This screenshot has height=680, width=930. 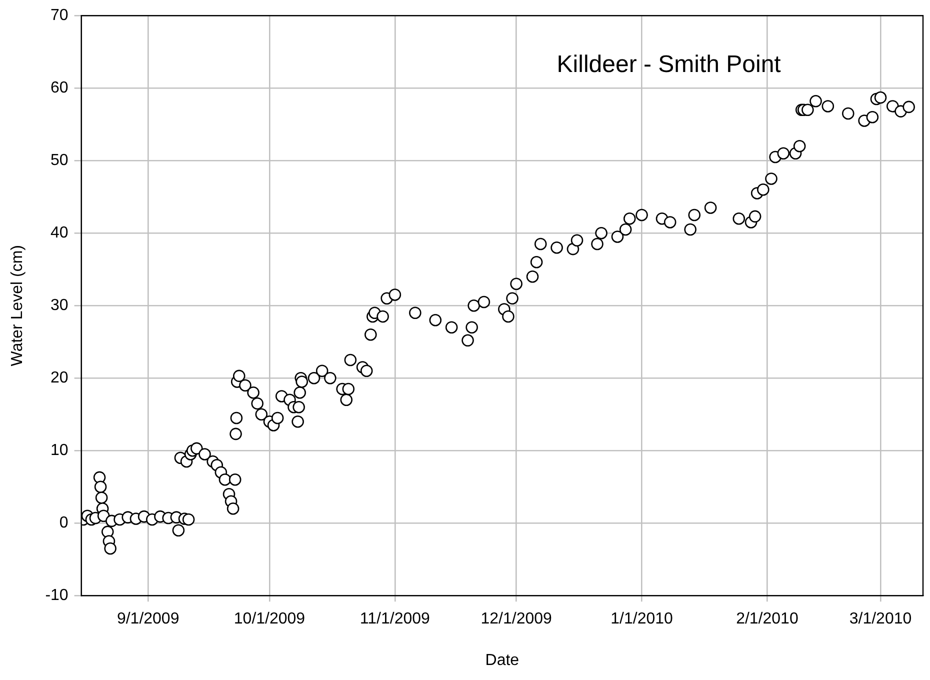 I want to click on y-tick-label: 10, so click(x=59, y=451).